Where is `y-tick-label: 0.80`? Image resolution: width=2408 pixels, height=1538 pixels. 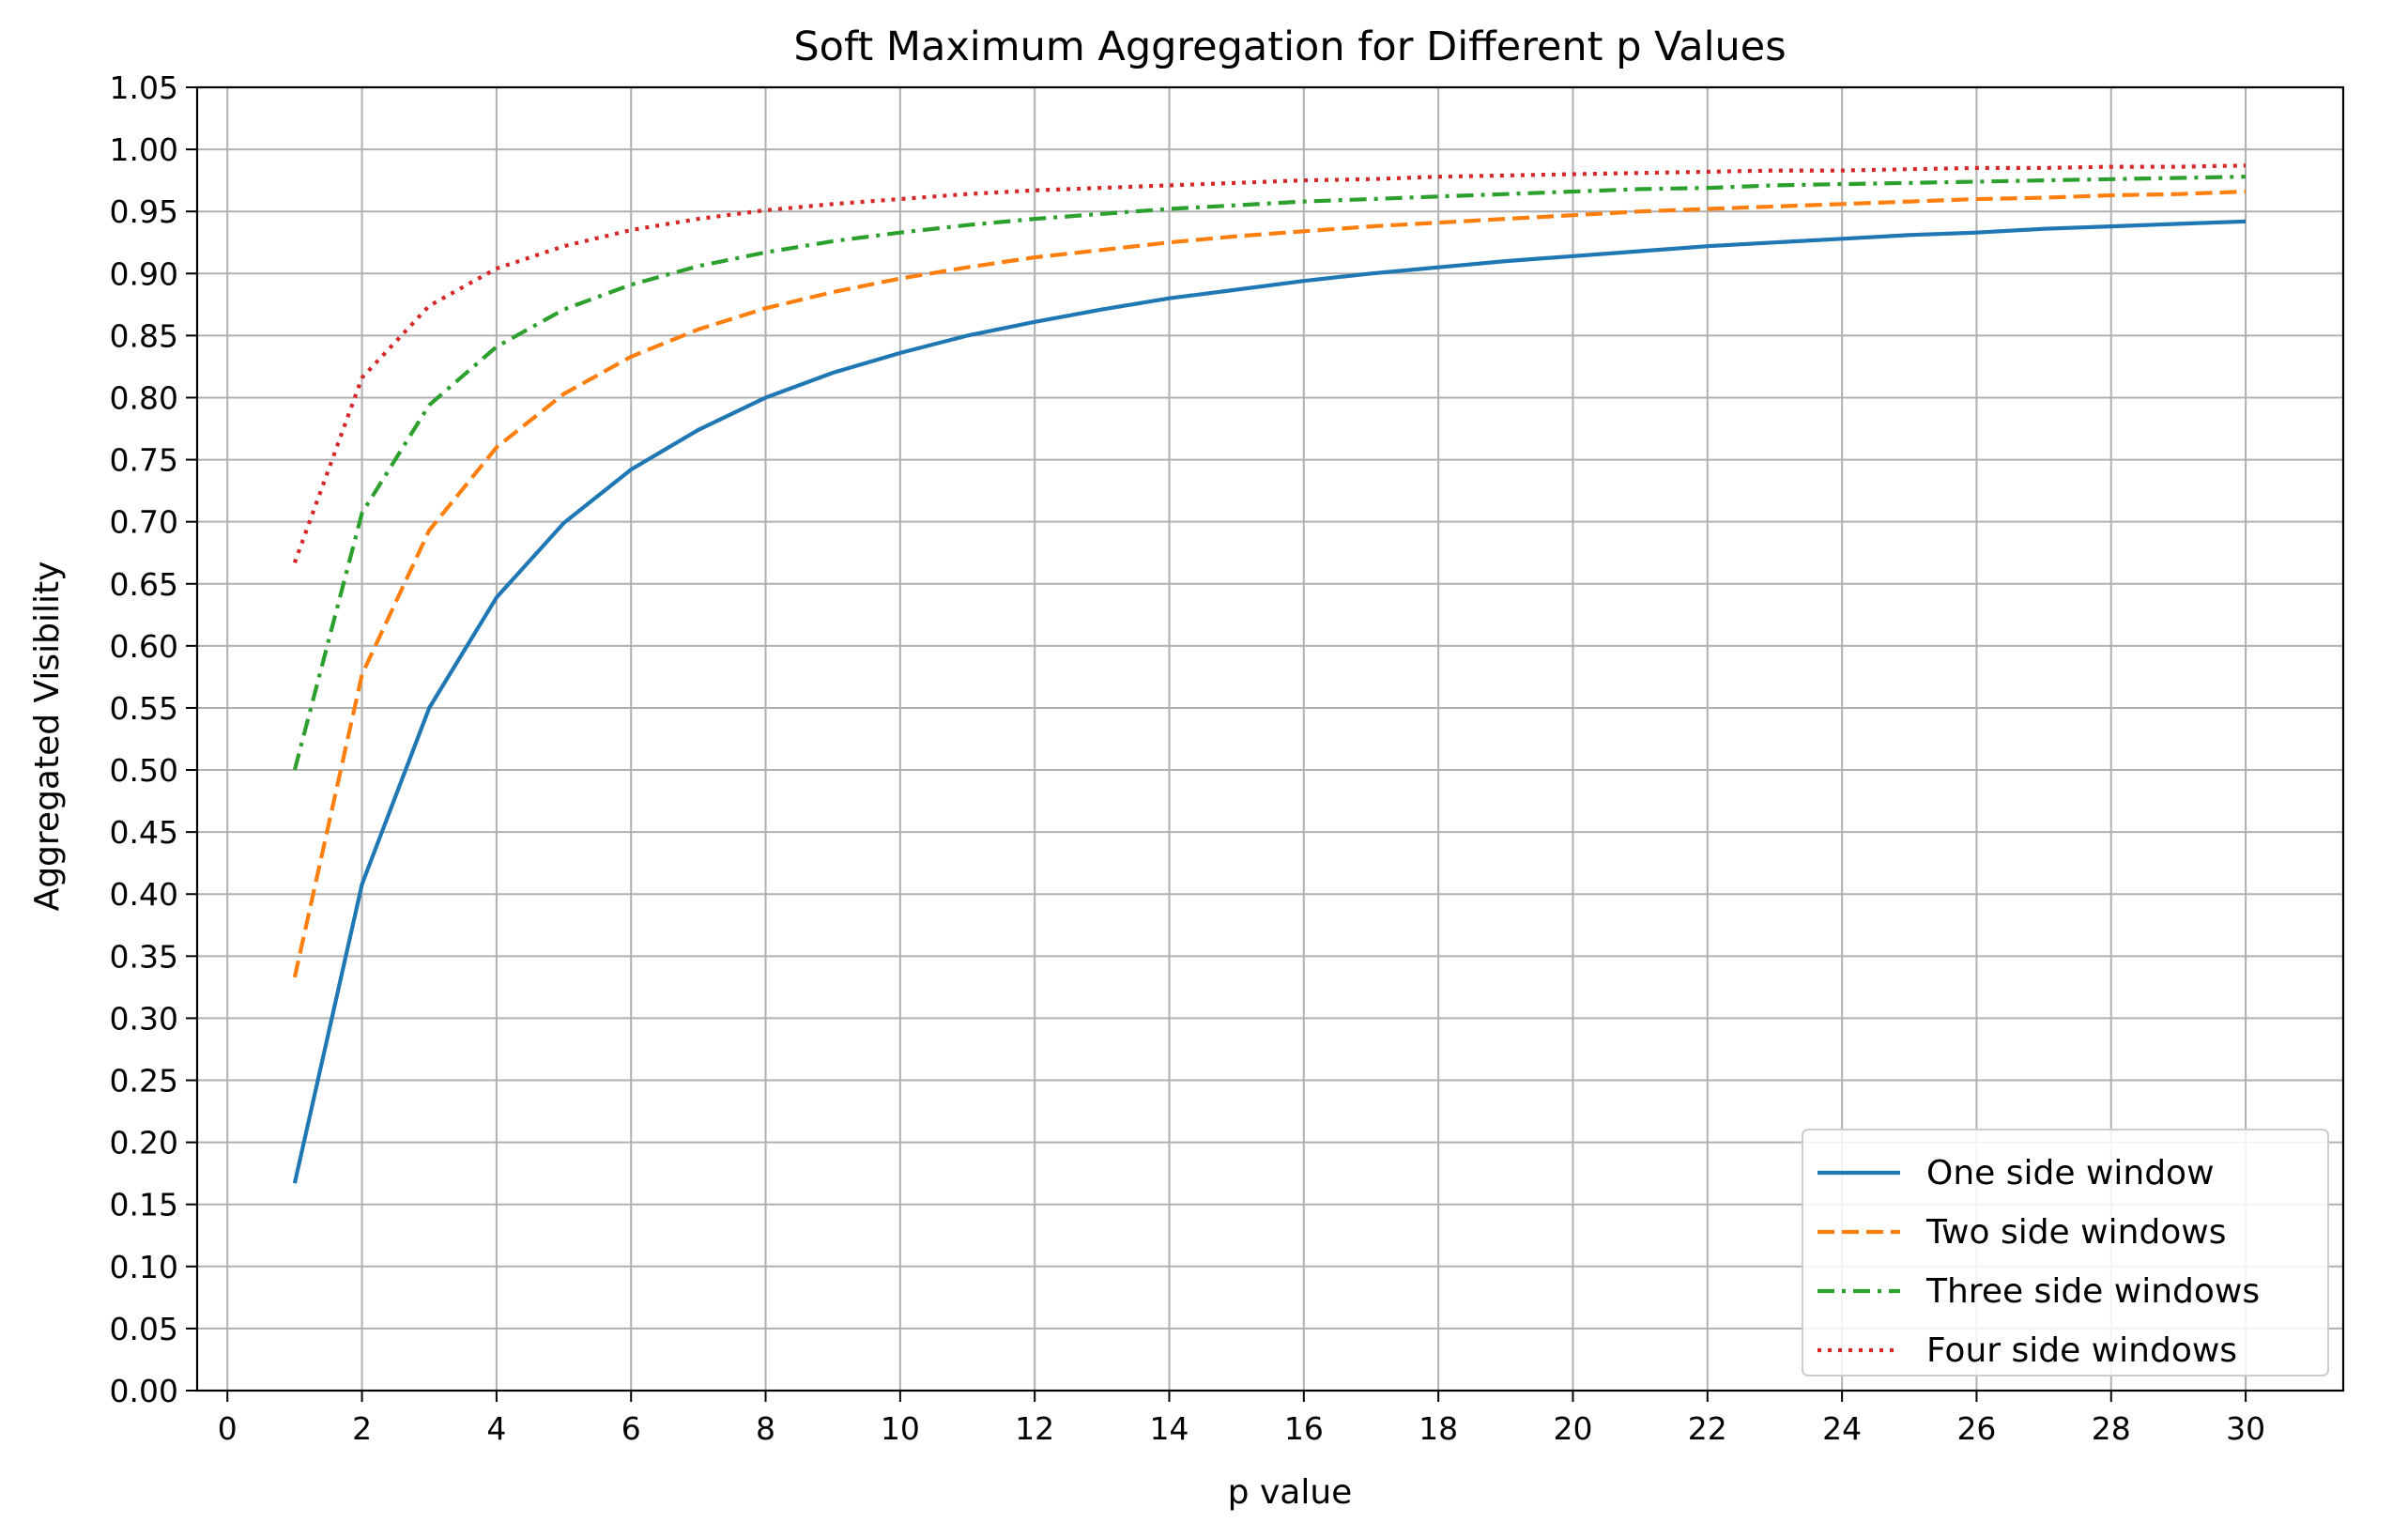
y-tick-label: 0.80 is located at coordinates (144, 397).